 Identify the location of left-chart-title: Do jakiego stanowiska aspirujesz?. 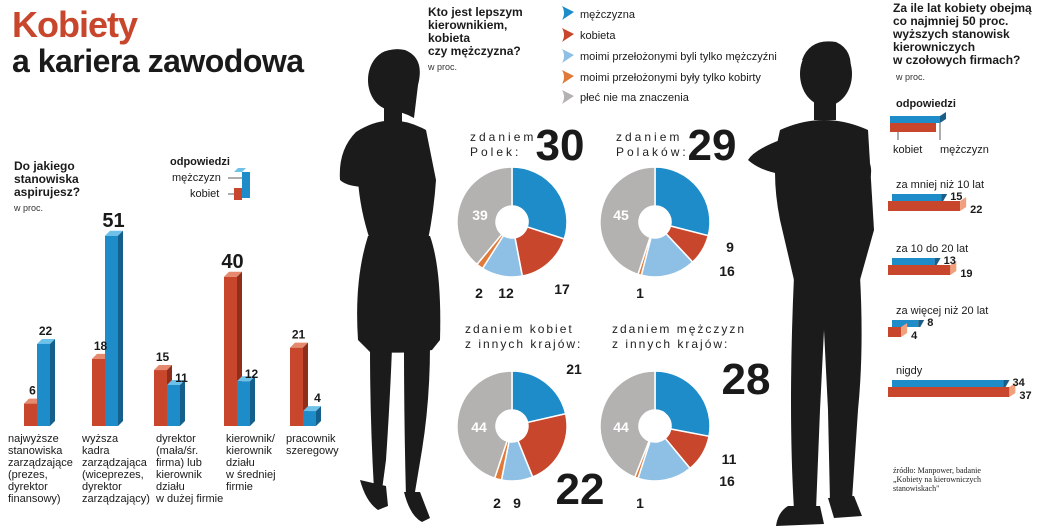
(47, 179).